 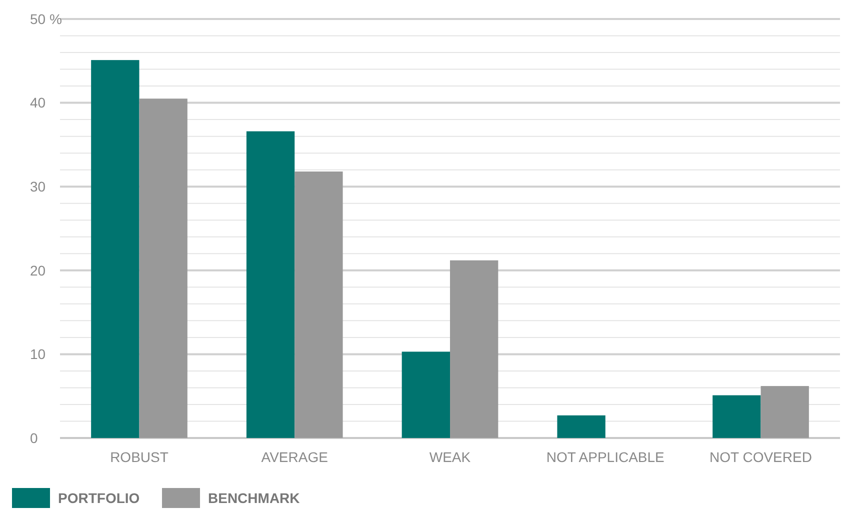 I want to click on y-tick-label: 40, so click(x=38, y=102).